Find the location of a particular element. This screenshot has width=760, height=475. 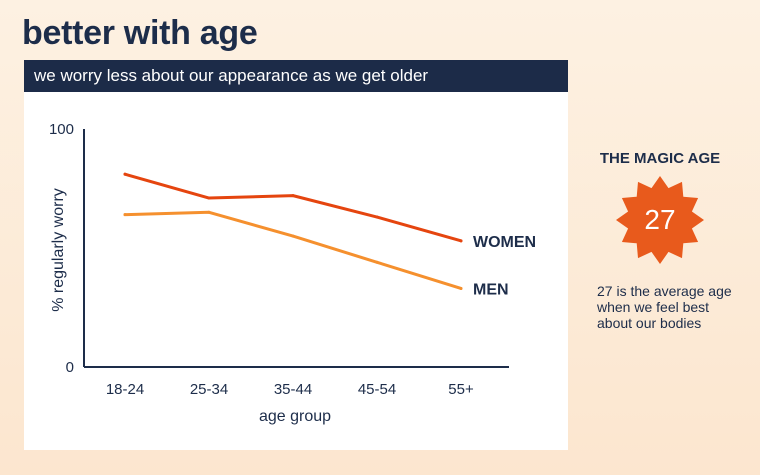

x-tick-label: 25-34 is located at coordinates (209, 389).